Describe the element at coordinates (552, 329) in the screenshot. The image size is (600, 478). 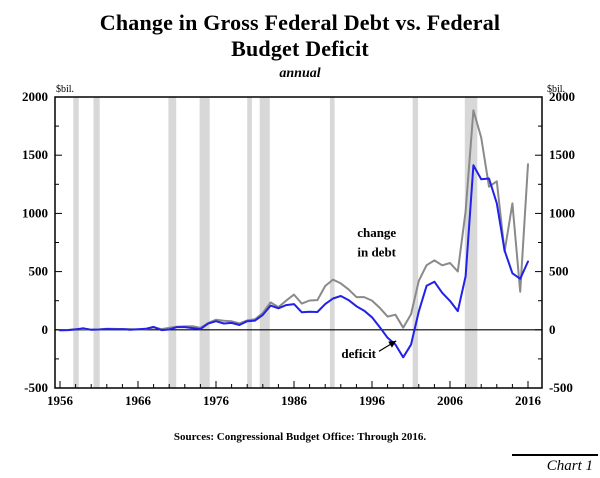
I see `y-tick-label-right: 0` at that location.